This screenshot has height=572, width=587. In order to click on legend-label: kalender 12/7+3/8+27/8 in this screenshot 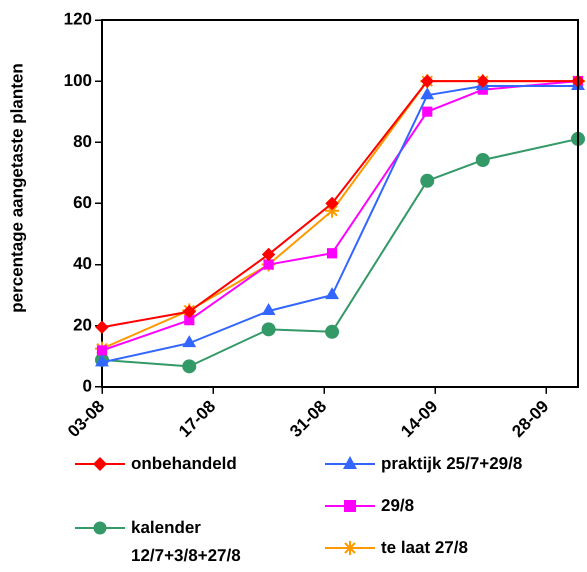, I will do `click(186, 542)`.